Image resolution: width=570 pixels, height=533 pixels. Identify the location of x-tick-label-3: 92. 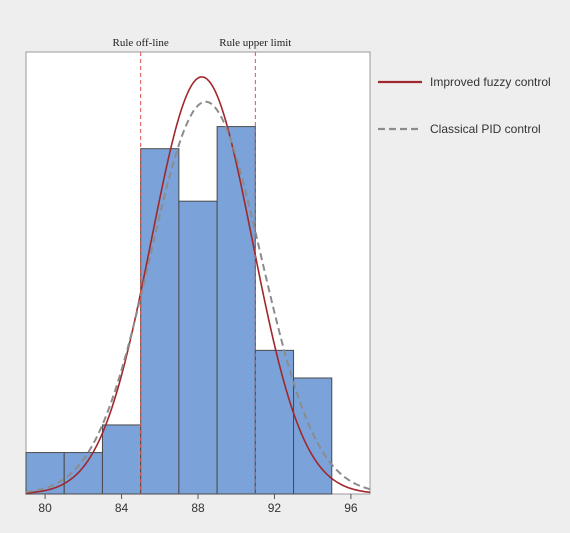
(275, 508).